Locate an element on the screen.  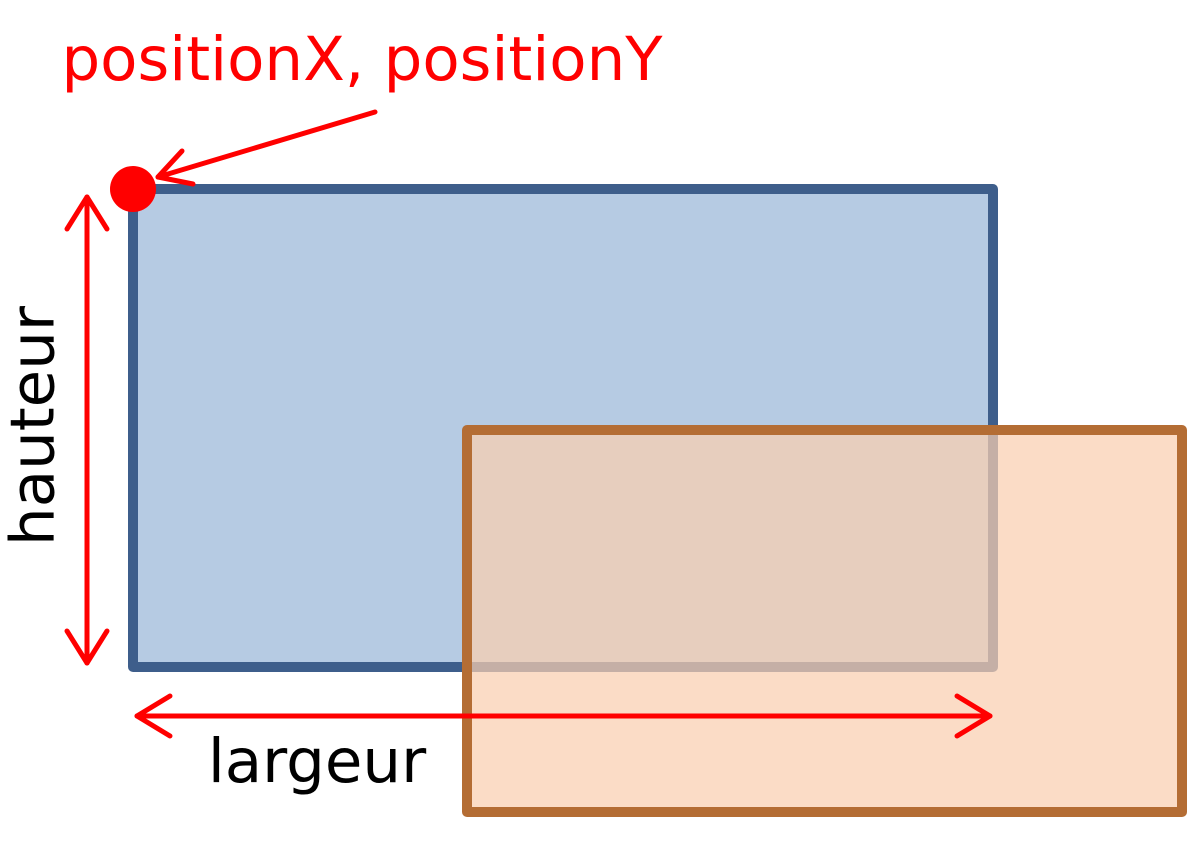
width-arrow-left is located at coordinates (153, 716).